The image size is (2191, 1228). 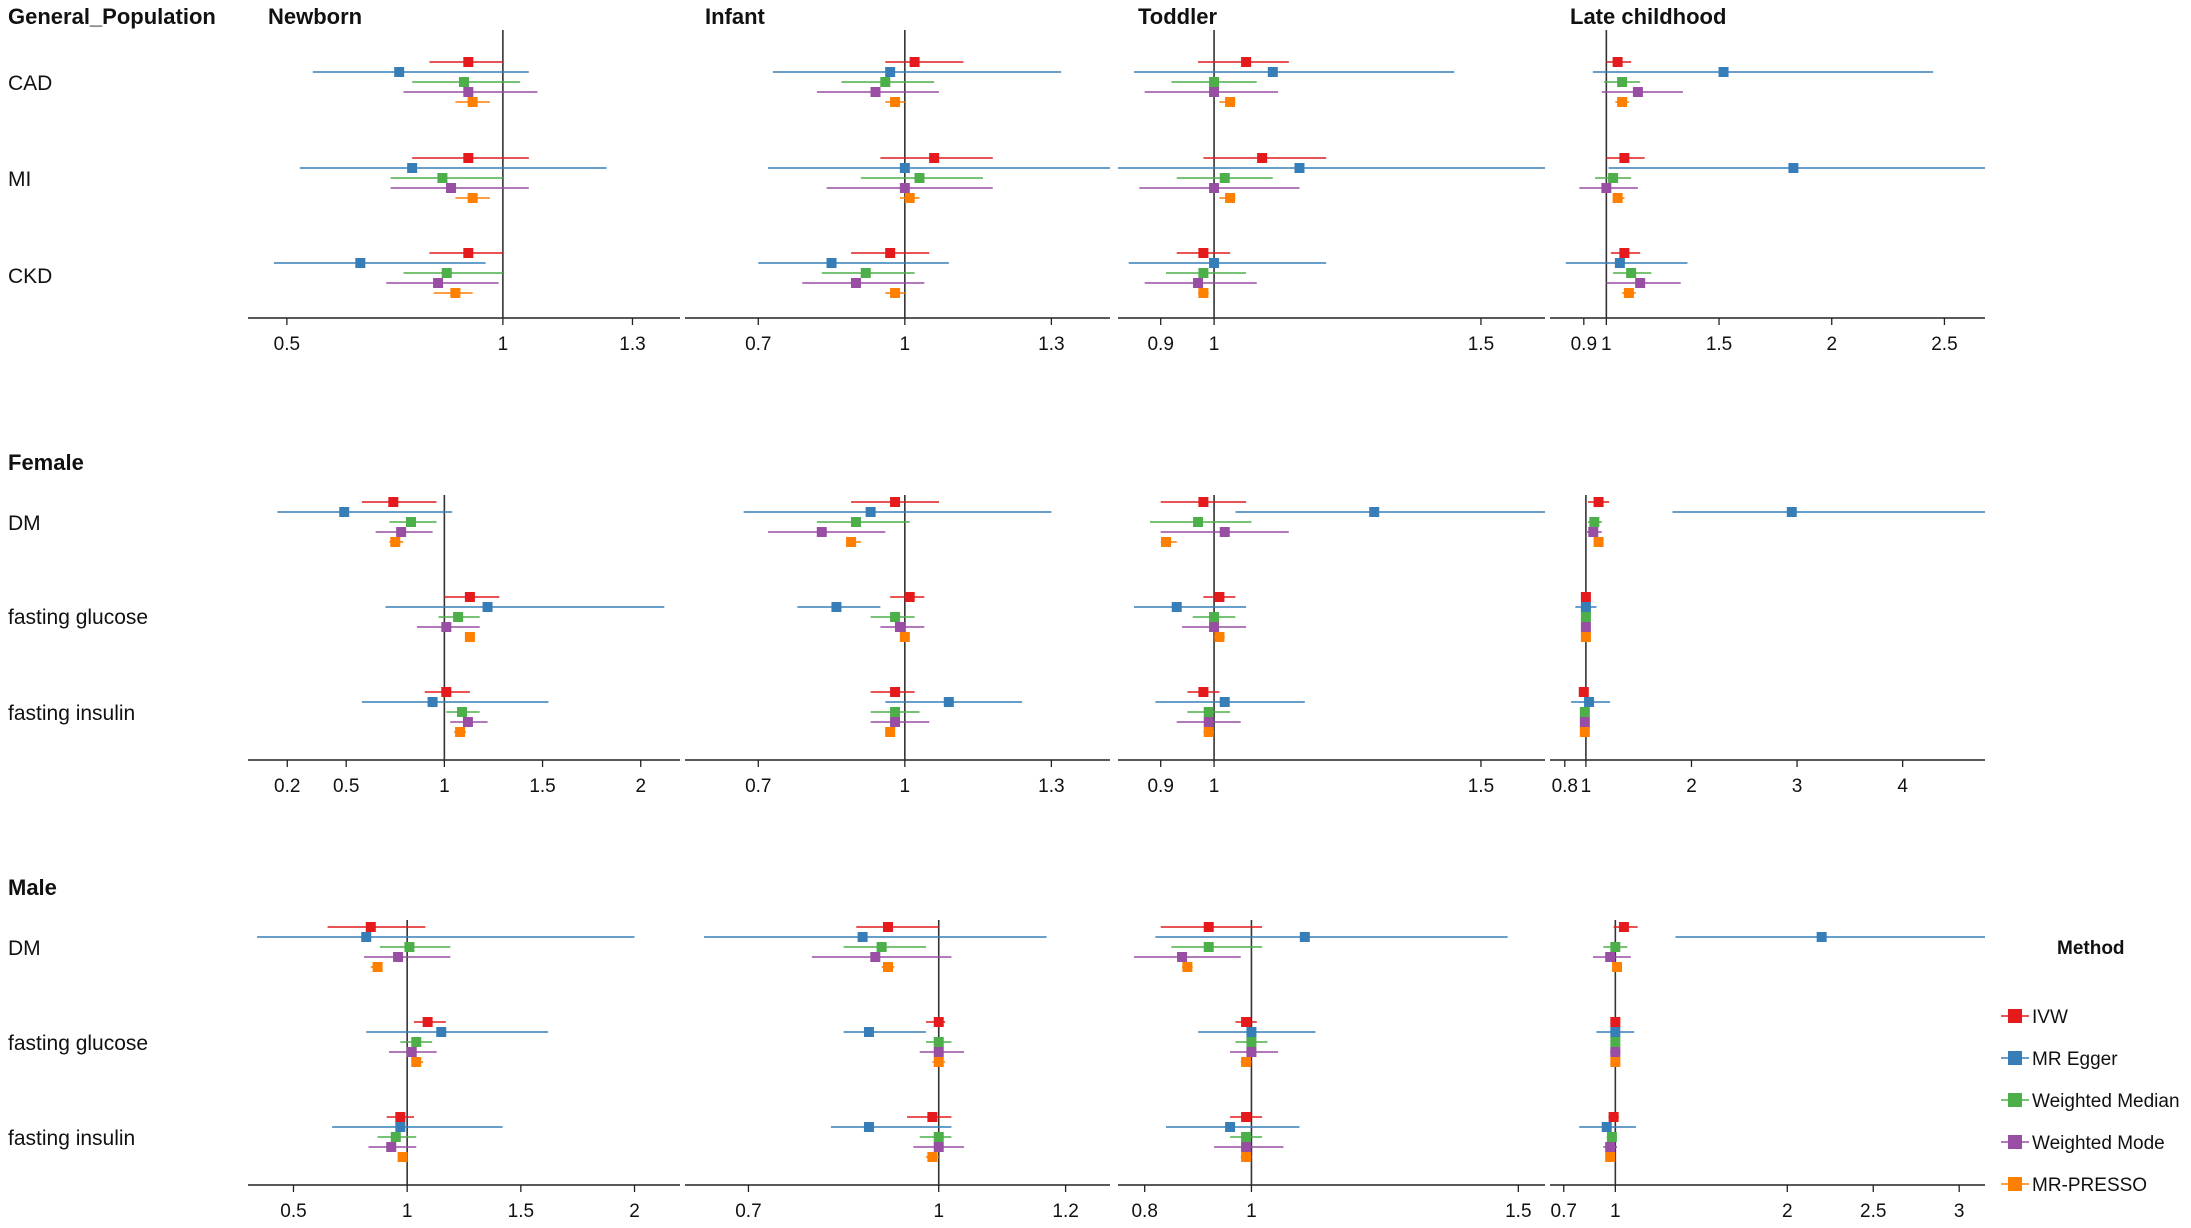 What do you see at coordinates (2059, 1059) in the screenshot?
I see `legend-item-mr-egger: MR Egger` at bounding box center [2059, 1059].